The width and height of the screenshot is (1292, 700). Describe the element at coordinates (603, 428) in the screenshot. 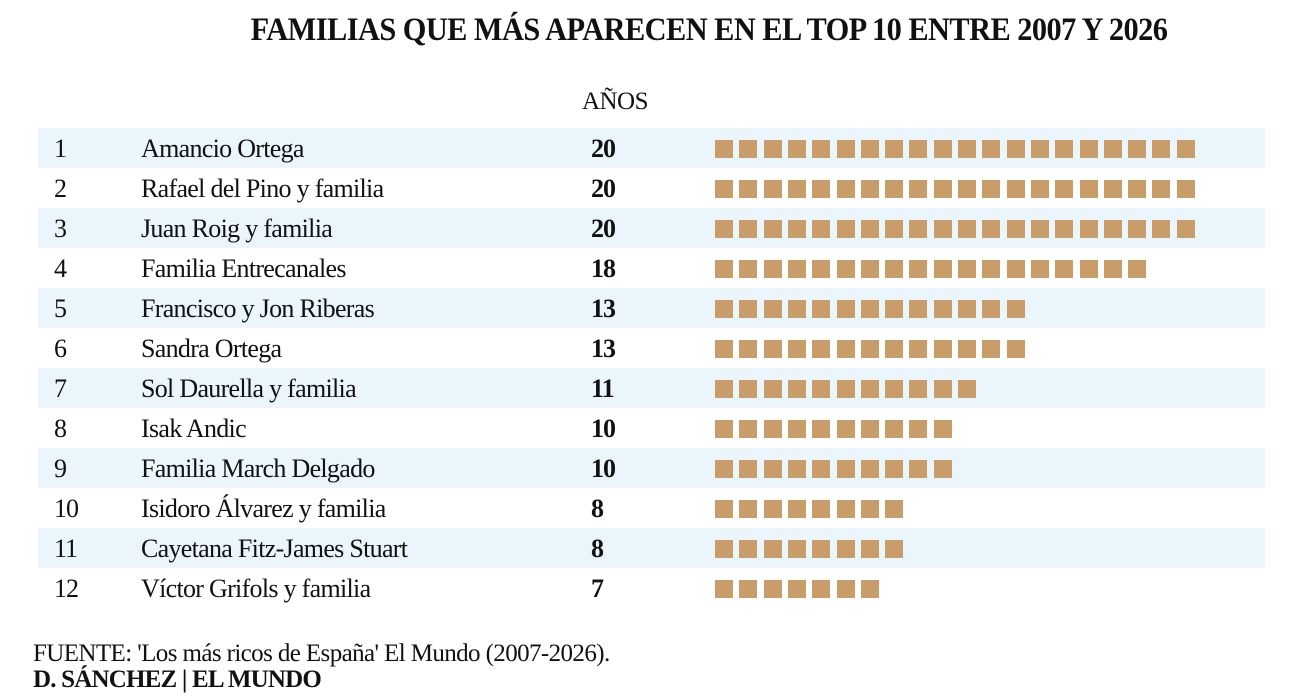

I see `years-value: 10` at that location.